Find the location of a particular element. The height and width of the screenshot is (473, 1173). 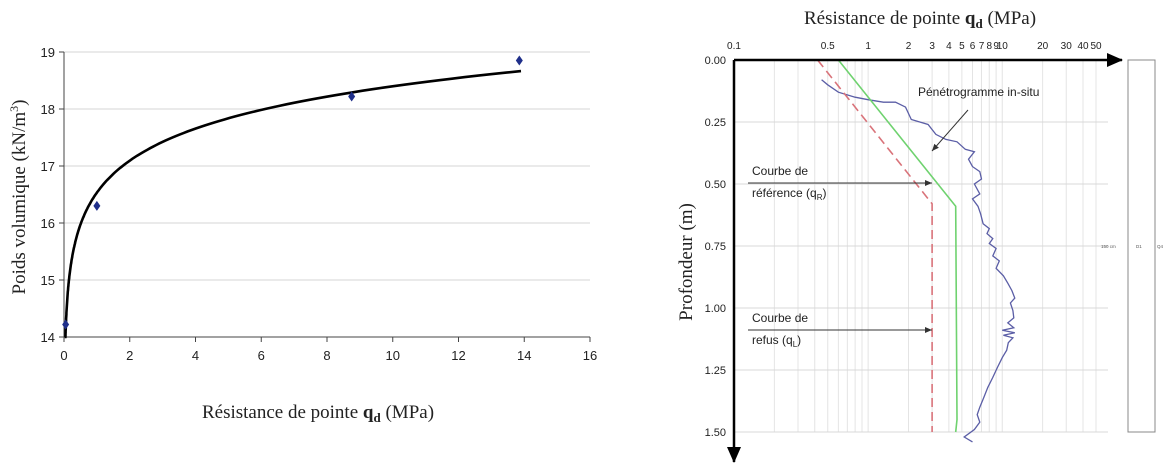

side-label-depth: 150 cm is located at coordinates (1108, 246).